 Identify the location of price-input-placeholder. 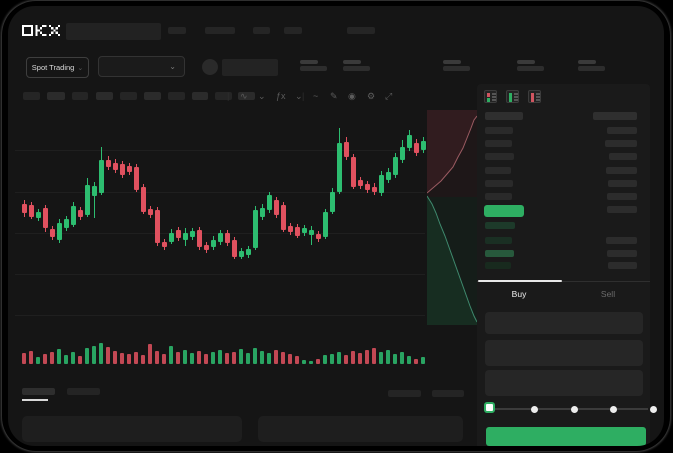
(564, 323).